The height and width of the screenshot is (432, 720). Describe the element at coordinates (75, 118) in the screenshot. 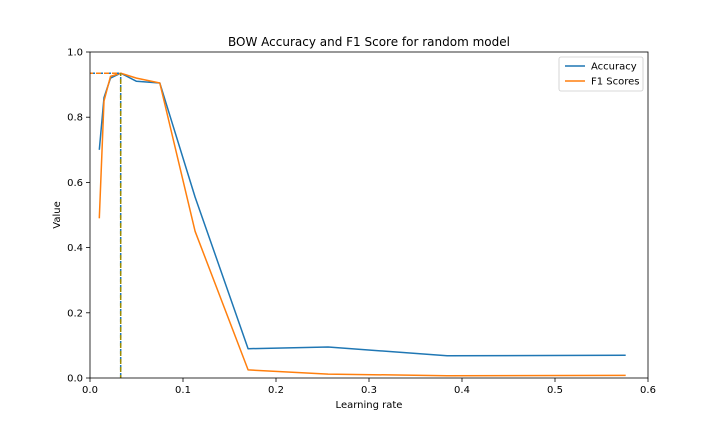

I see `y-tick-label: 0.8` at that location.